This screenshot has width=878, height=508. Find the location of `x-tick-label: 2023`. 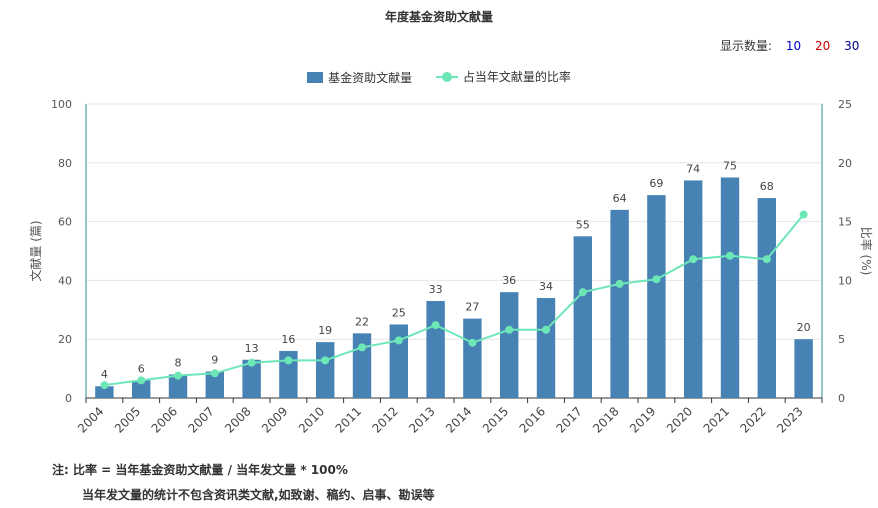

x-tick-label: 2023 is located at coordinates (789, 419).